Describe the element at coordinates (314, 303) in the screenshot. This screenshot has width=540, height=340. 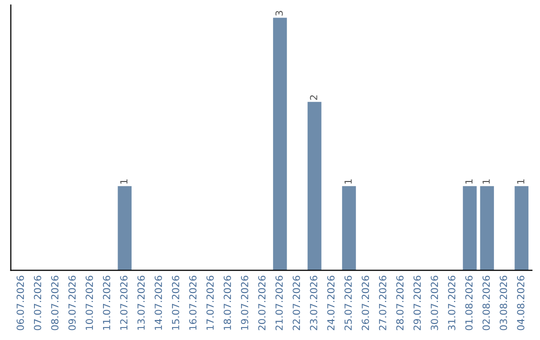
I see `x-tick-label: 23.07.2026` at that location.